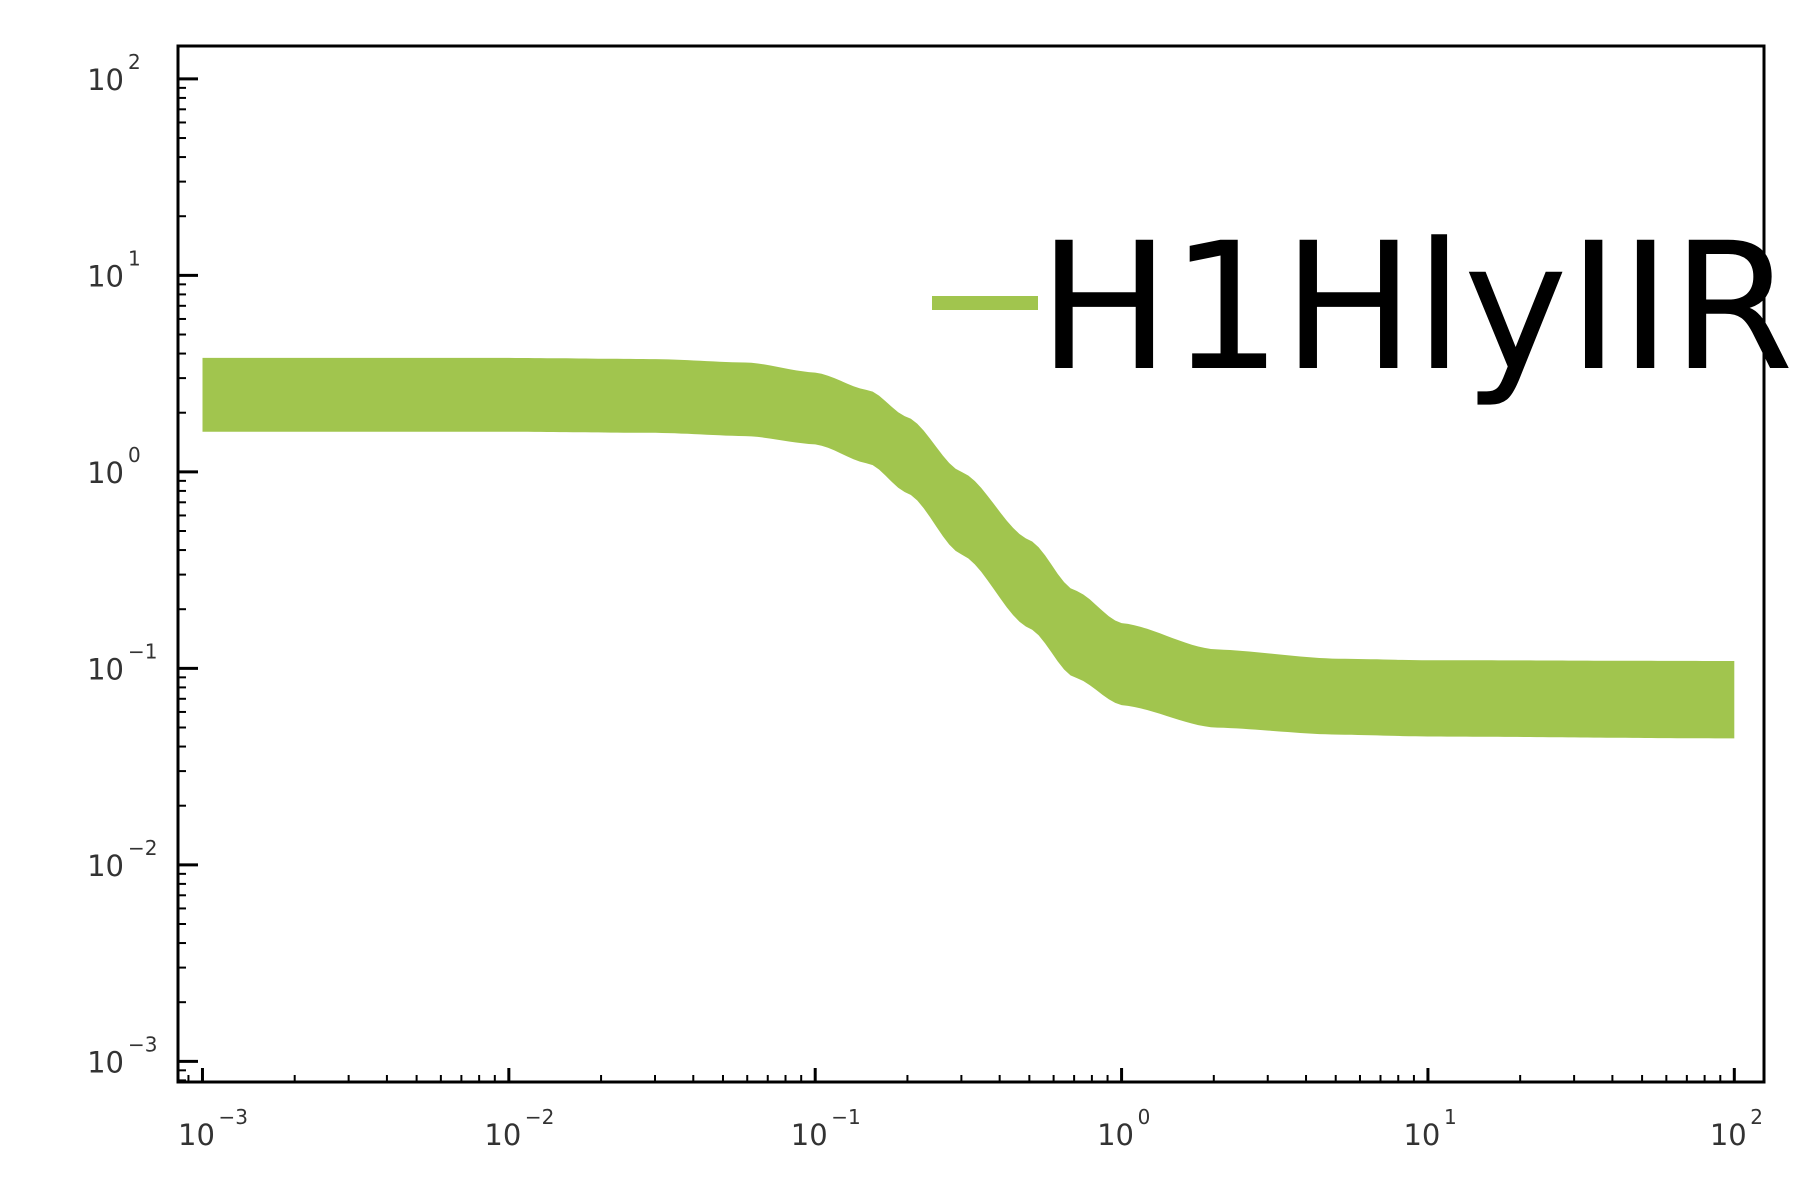  What do you see at coordinates (539, 1117) in the screenshot?
I see `x-tick-exponent: −2` at bounding box center [539, 1117].